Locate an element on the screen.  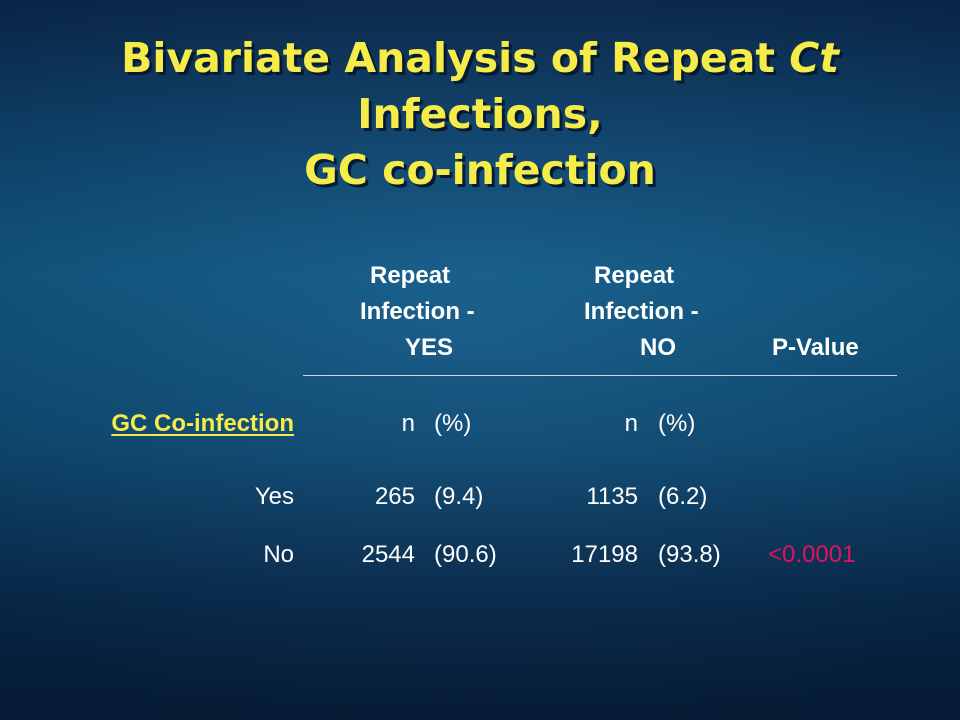
subheader-yes-pct: (%) is located at coordinates (453, 423).